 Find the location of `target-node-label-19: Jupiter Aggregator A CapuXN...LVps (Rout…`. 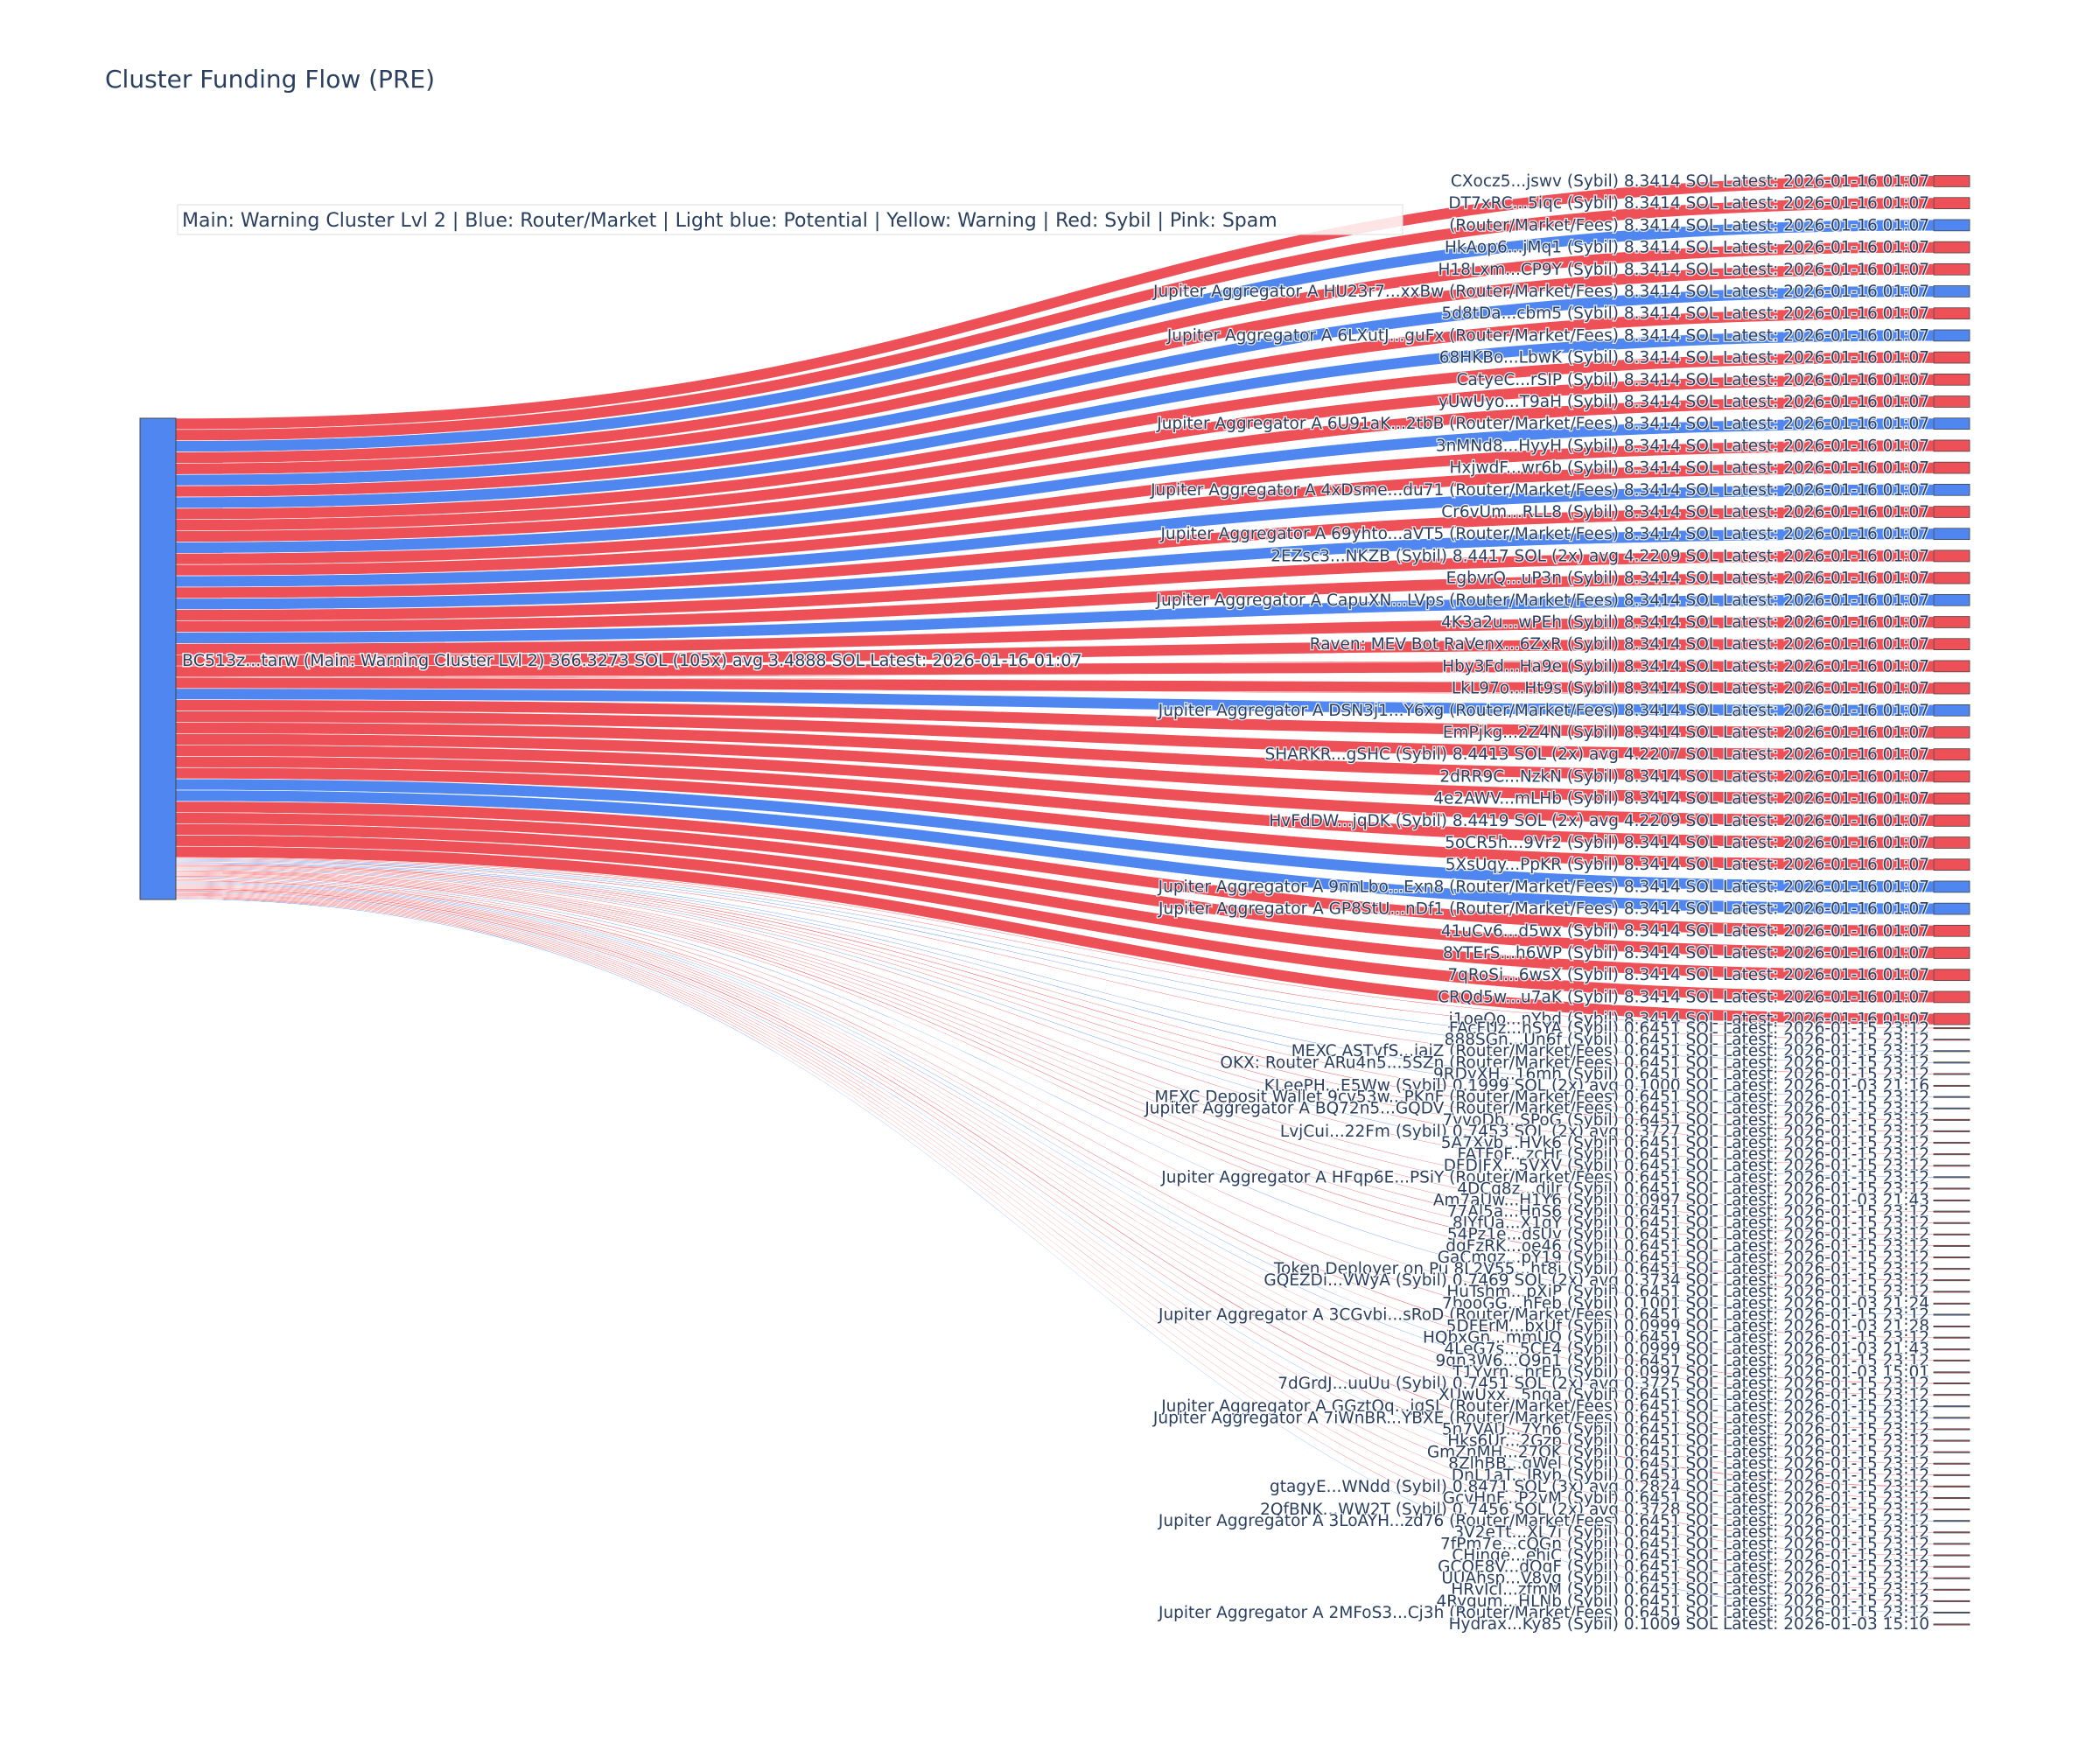

target-node-label-19: Jupiter Aggregator A CapuXN...LVps (Rout… is located at coordinates (1542, 601).